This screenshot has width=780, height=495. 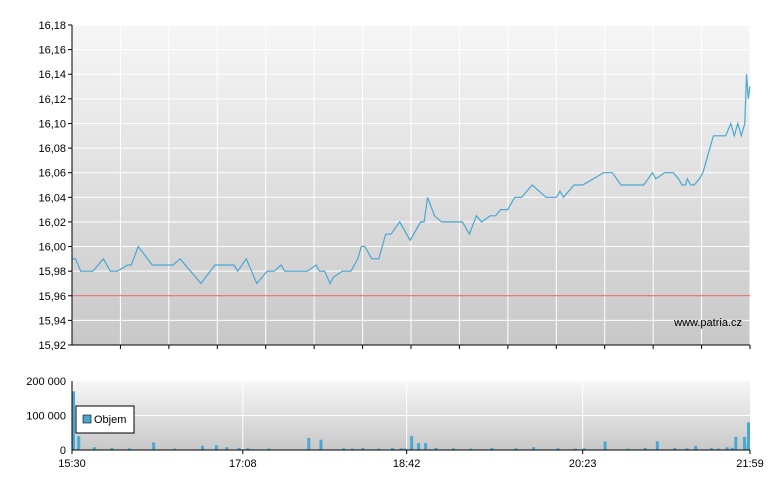 I want to click on price-y-tick-label: 16,12, so click(x=52, y=100).